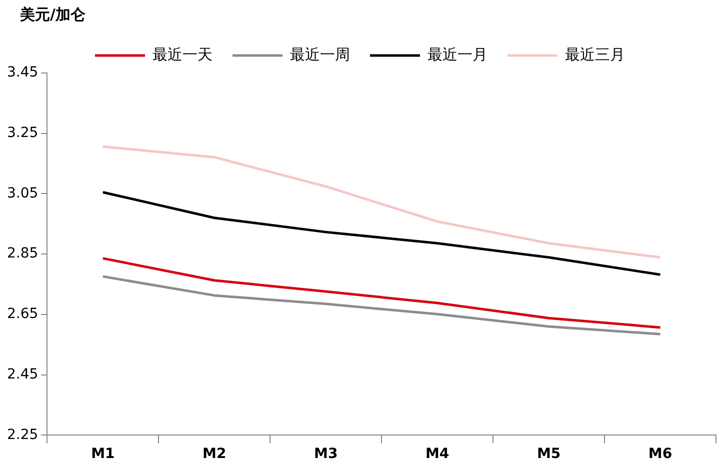 Image resolution: width=728 pixels, height=470 pixels. What do you see at coordinates (22, 193) in the screenshot?
I see `y-tick-label: 3.05` at bounding box center [22, 193].